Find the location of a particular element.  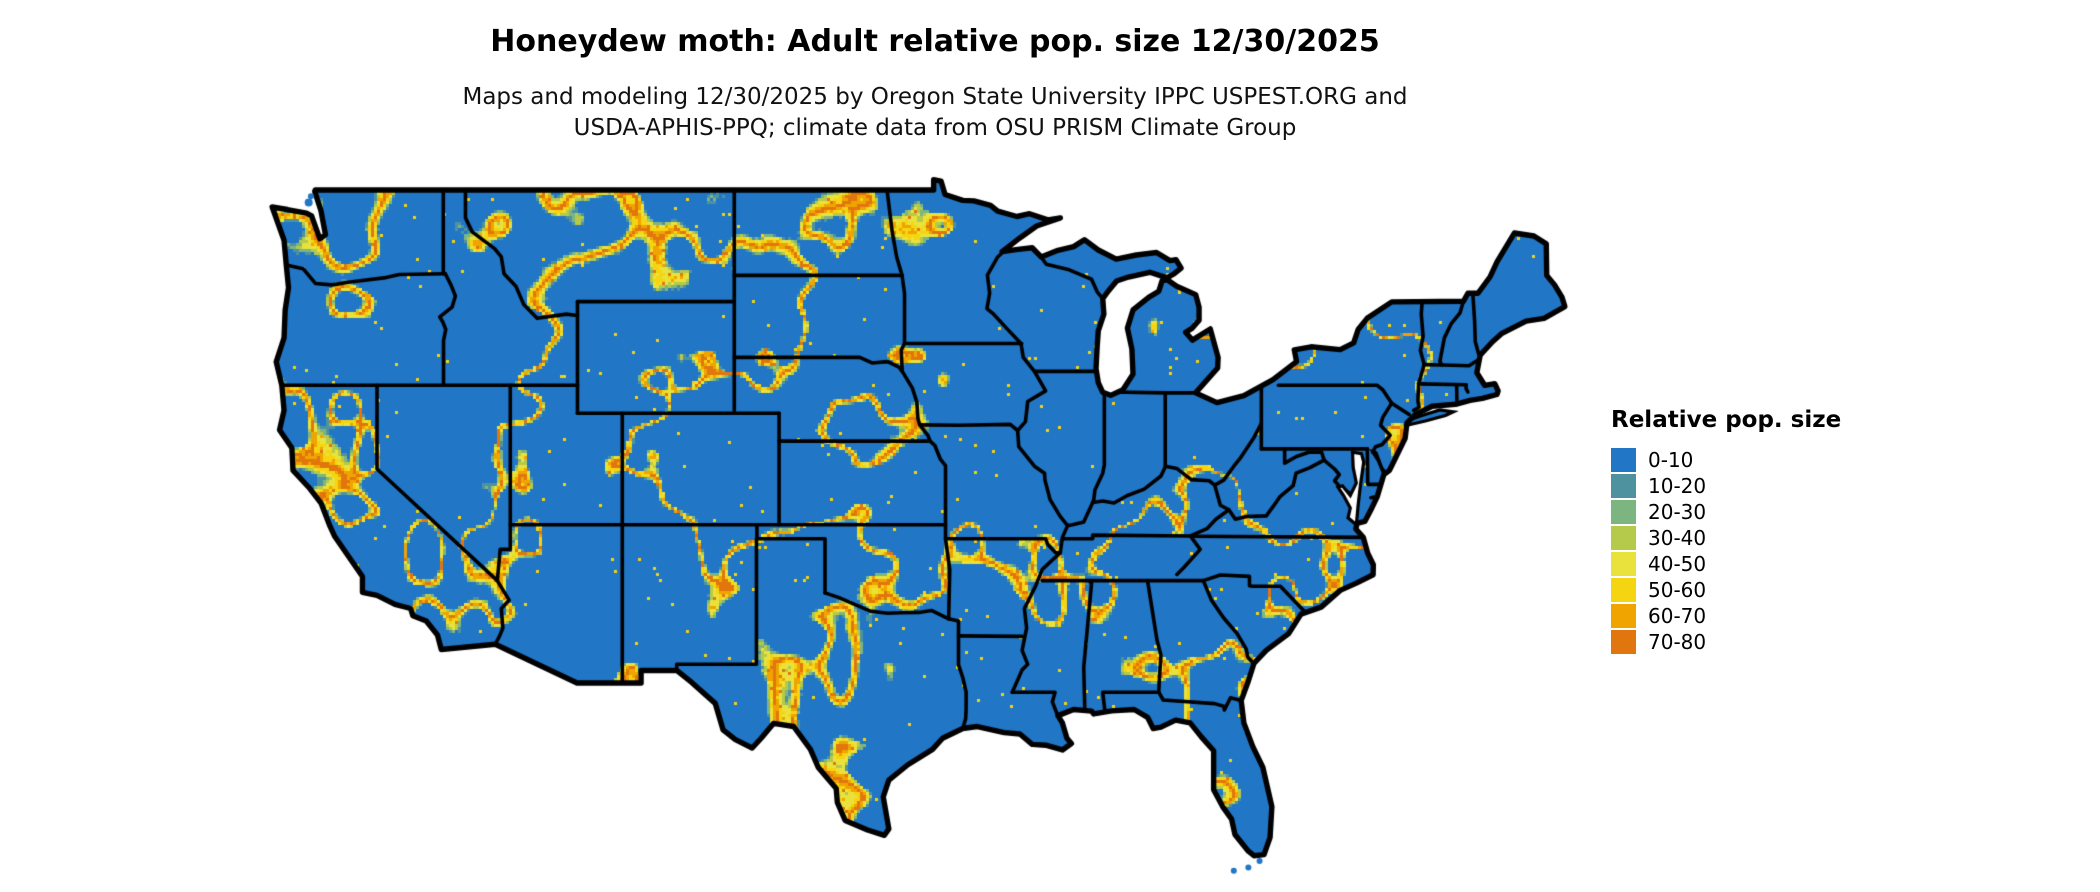

legend-items: 0-10 10-20 20-30 30-40 40-50 50-60 60-70 70-80 is located at coordinates (1726, 551).